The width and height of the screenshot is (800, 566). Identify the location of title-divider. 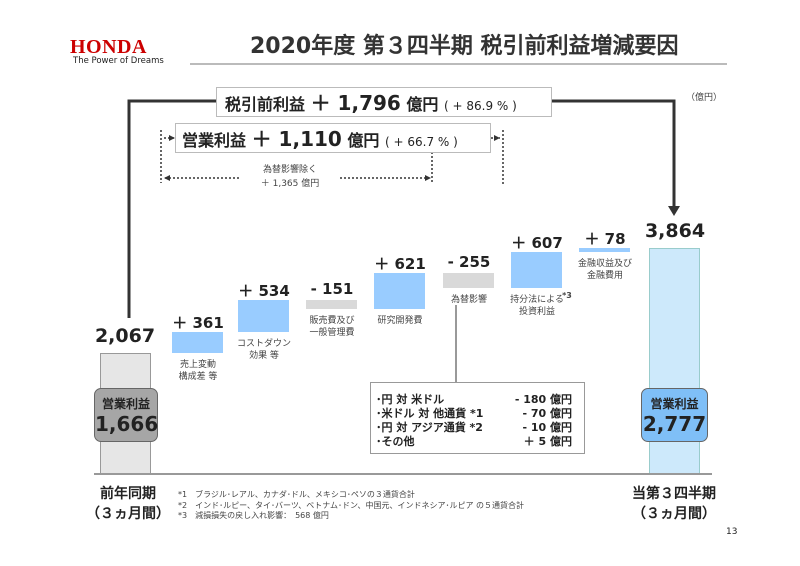
(458, 64).